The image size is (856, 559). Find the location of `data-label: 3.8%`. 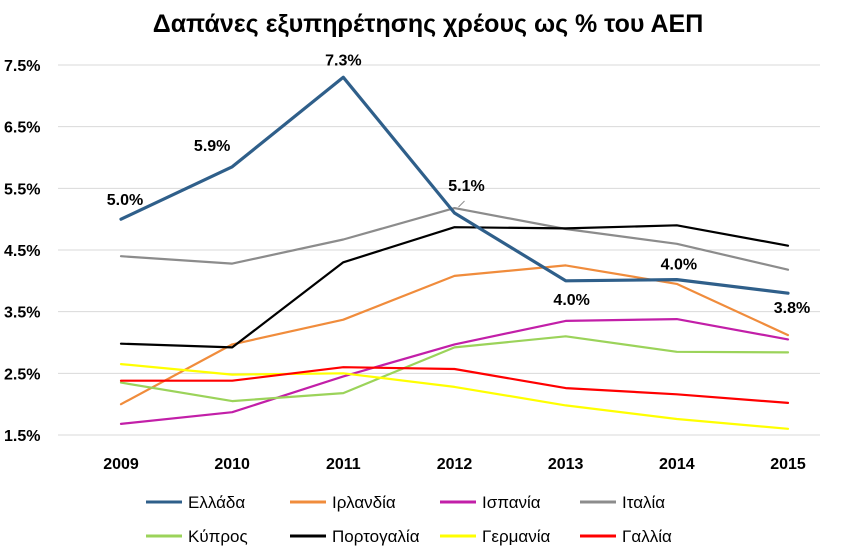

data-label: 3.8% is located at coordinates (792, 308).